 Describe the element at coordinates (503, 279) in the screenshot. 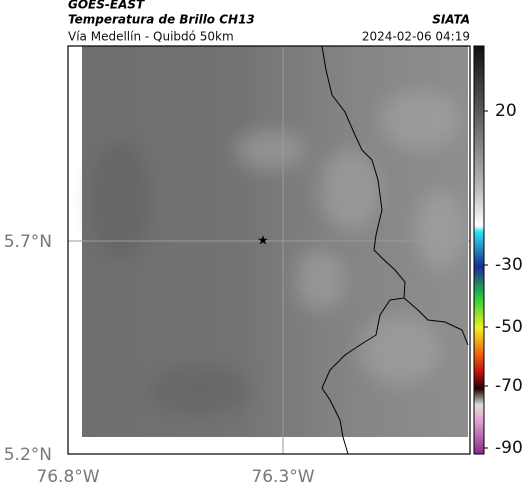

I see `colorbar-ticks: 20 -30 -50 -70 -90` at that location.